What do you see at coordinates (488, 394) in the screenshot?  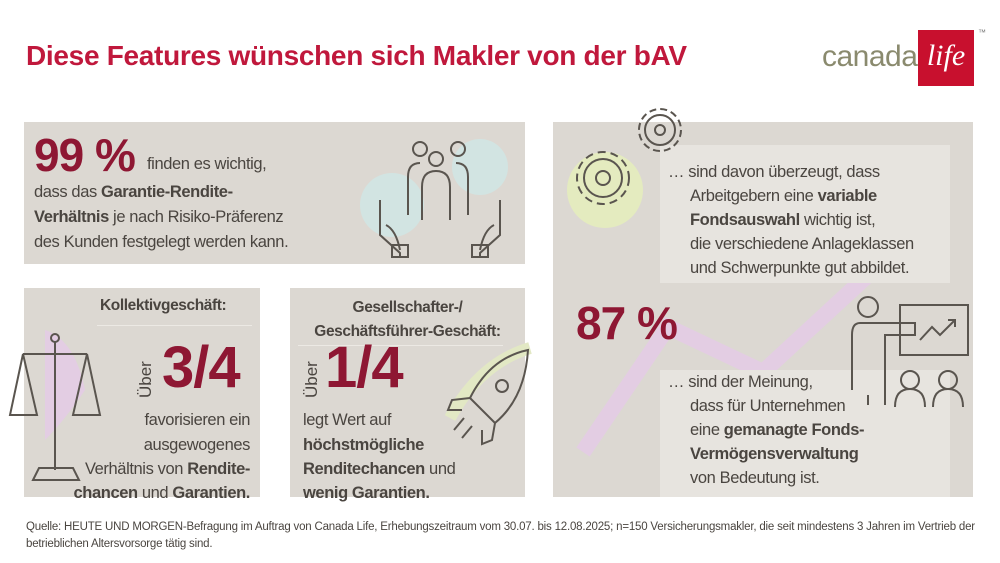 I see `rocket-icon` at bounding box center [488, 394].